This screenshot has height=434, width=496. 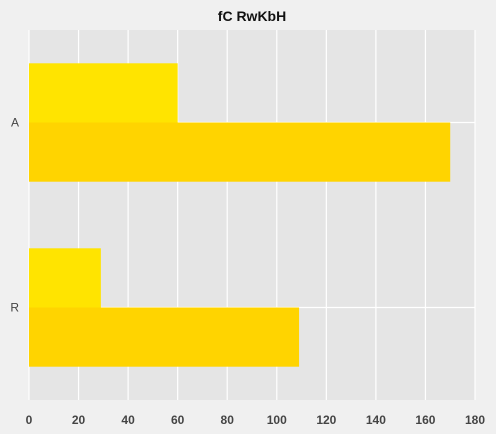 I want to click on x-tick-labels: 0 20 40 60 80 100 120 140 160 180, so click(x=256, y=420).